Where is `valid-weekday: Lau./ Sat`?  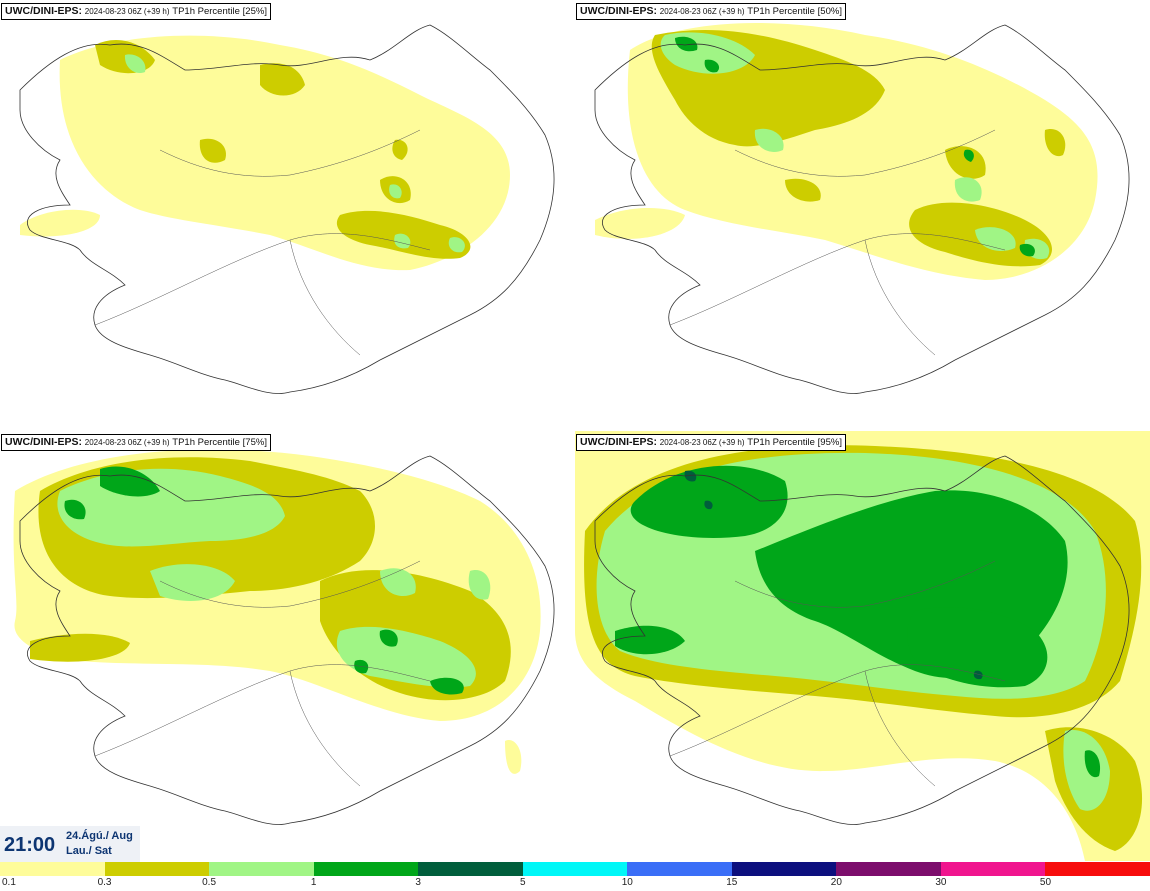 valid-weekday: Lau./ Sat is located at coordinates (89, 851).